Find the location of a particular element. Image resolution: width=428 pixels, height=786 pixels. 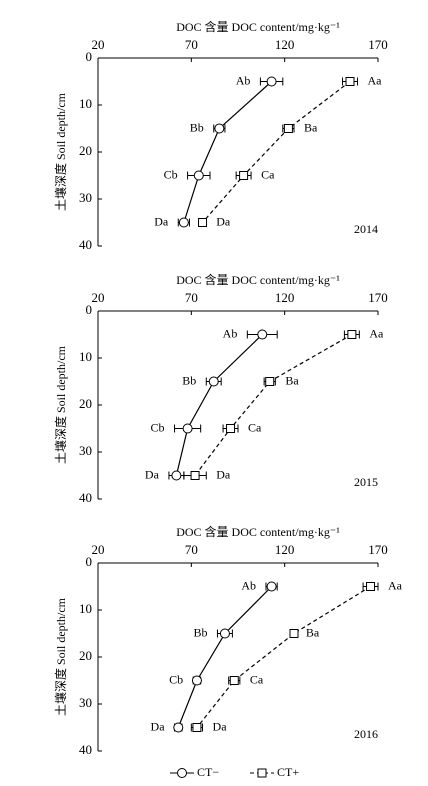

legend-label: CT+ is located at coordinates (288, 772).